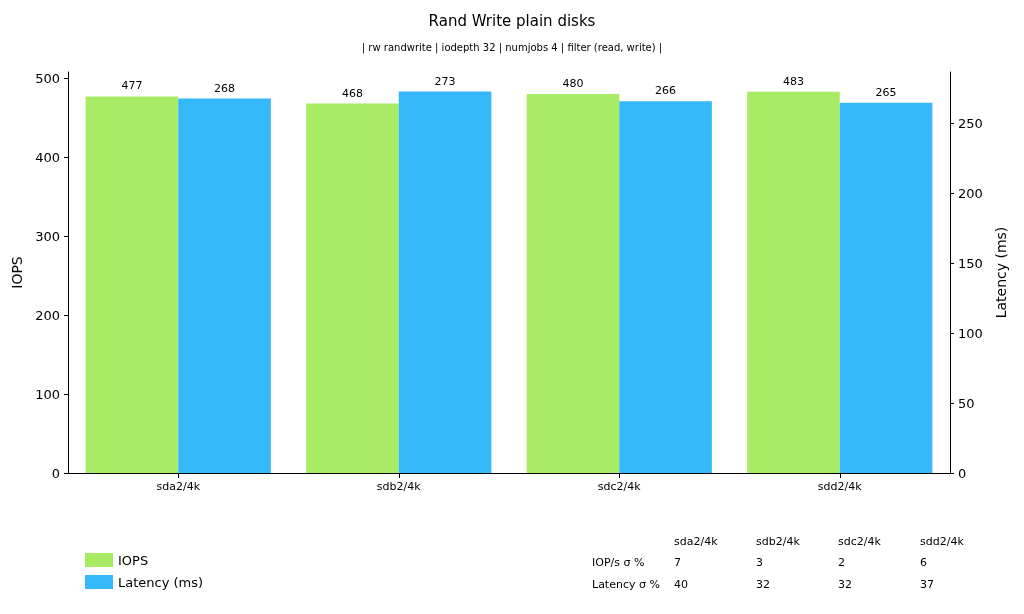 Image resolution: width=1024 pixels, height=614 pixels. Describe the element at coordinates (840, 486) in the screenshot. I see `x-tick-label: sdd2/4k` at that location.